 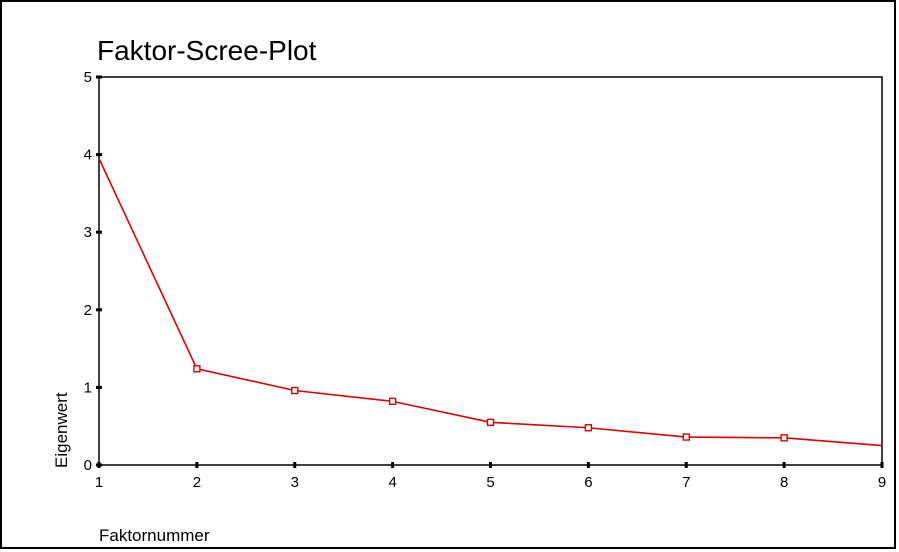 I want to click on x-axis: 1 2 3 4 5 6 7 8 9, so click(x=490, y=476).